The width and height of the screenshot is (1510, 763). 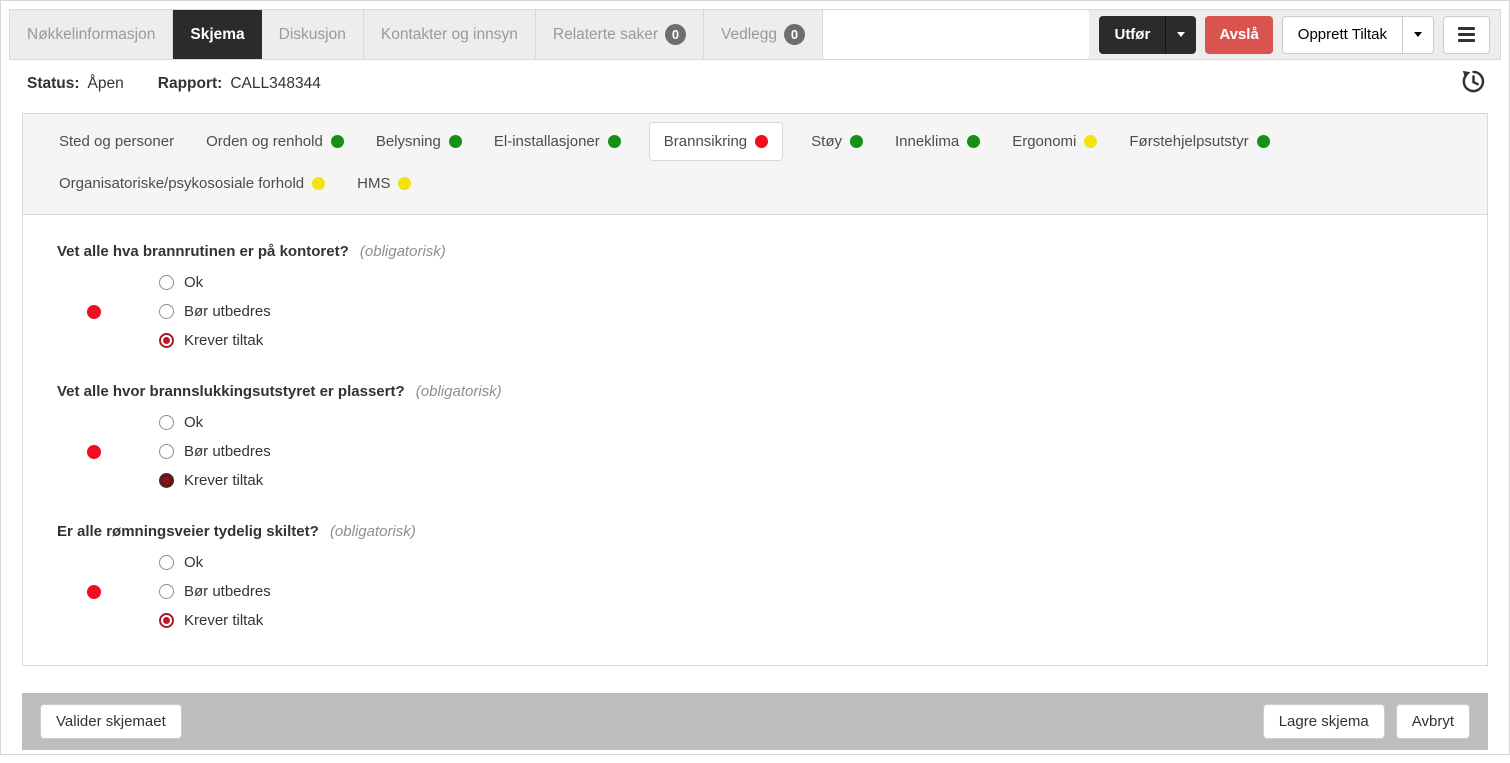 I want to click on opprett-tiltak-button: Opprett Tiltak, so click(x=1342, y=35).